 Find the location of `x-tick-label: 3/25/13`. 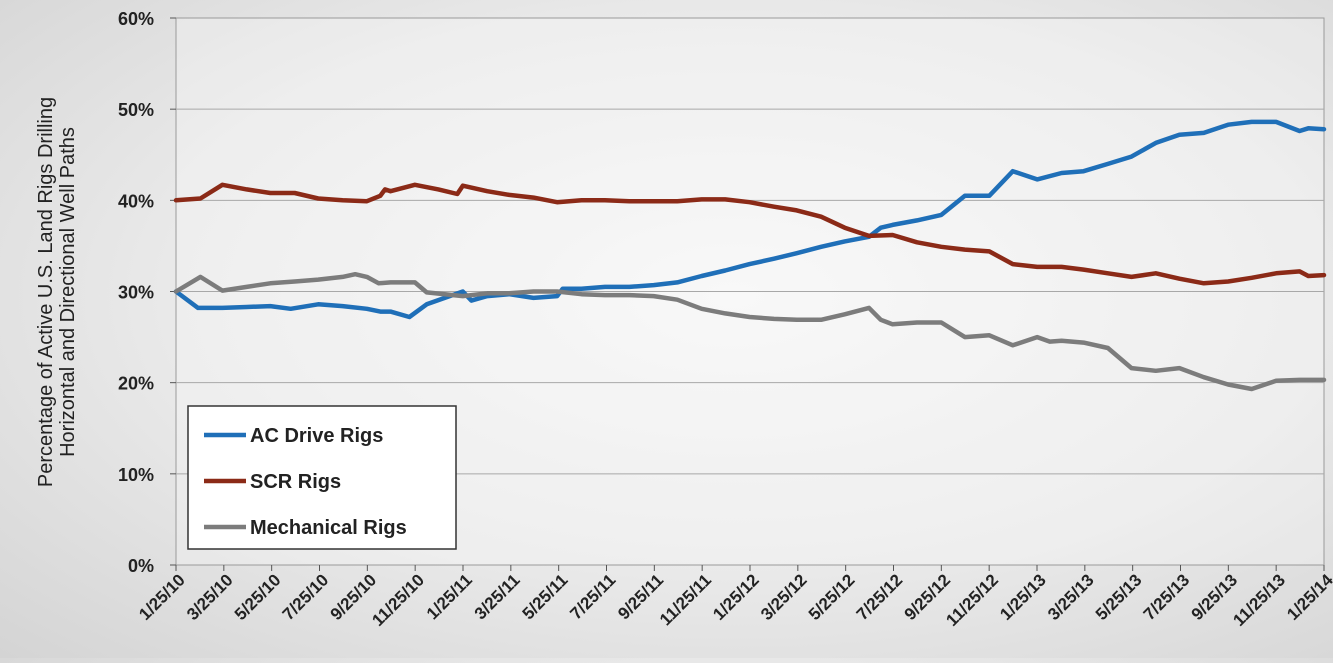

x-tick-label: 3/25/13 is located at coordinates (1071, 597).